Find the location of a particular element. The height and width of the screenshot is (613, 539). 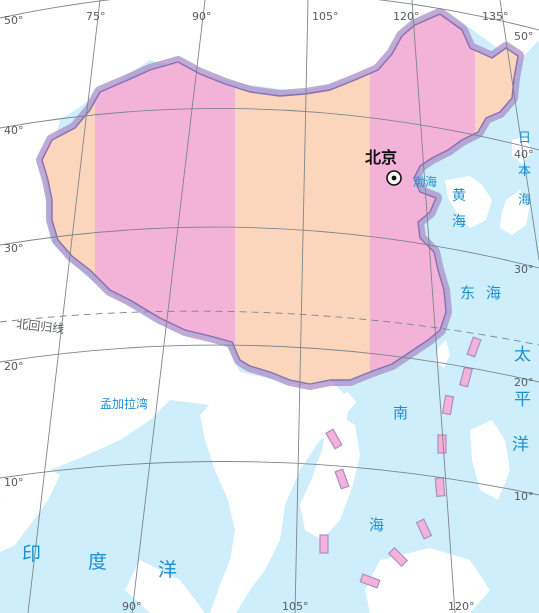

sea-label-pacific: 洋 is located at coordinates (520, 445).